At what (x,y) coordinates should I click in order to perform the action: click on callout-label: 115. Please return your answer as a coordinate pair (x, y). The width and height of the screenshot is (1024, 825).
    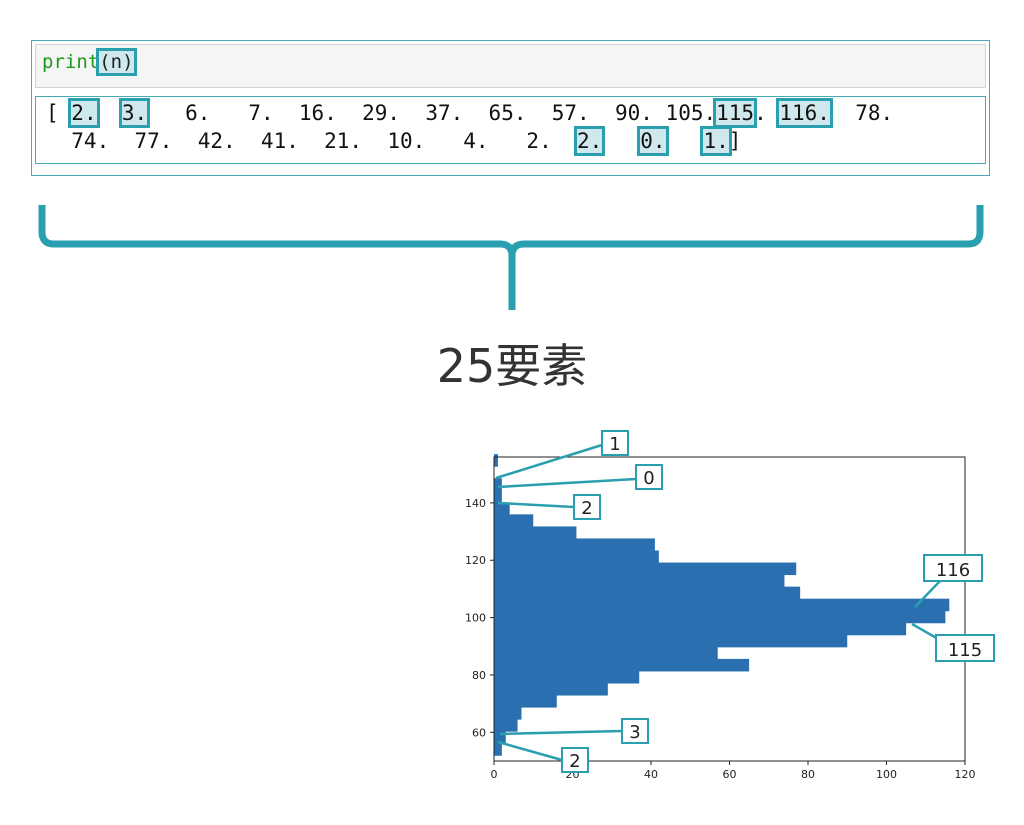
    Looking at the image, I should click on (965, 650).